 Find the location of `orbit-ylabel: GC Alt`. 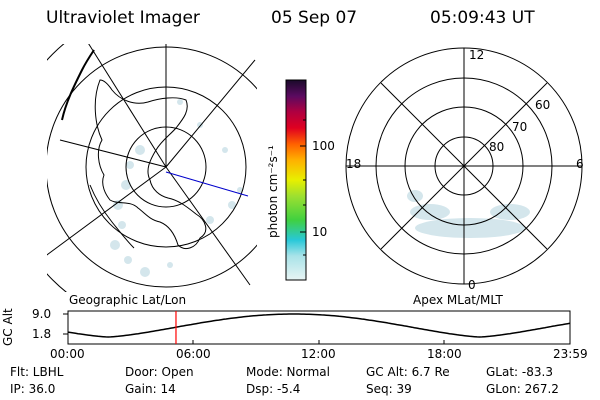

orbit-ylabel: GC Alt is located at coordinates (8, 327).